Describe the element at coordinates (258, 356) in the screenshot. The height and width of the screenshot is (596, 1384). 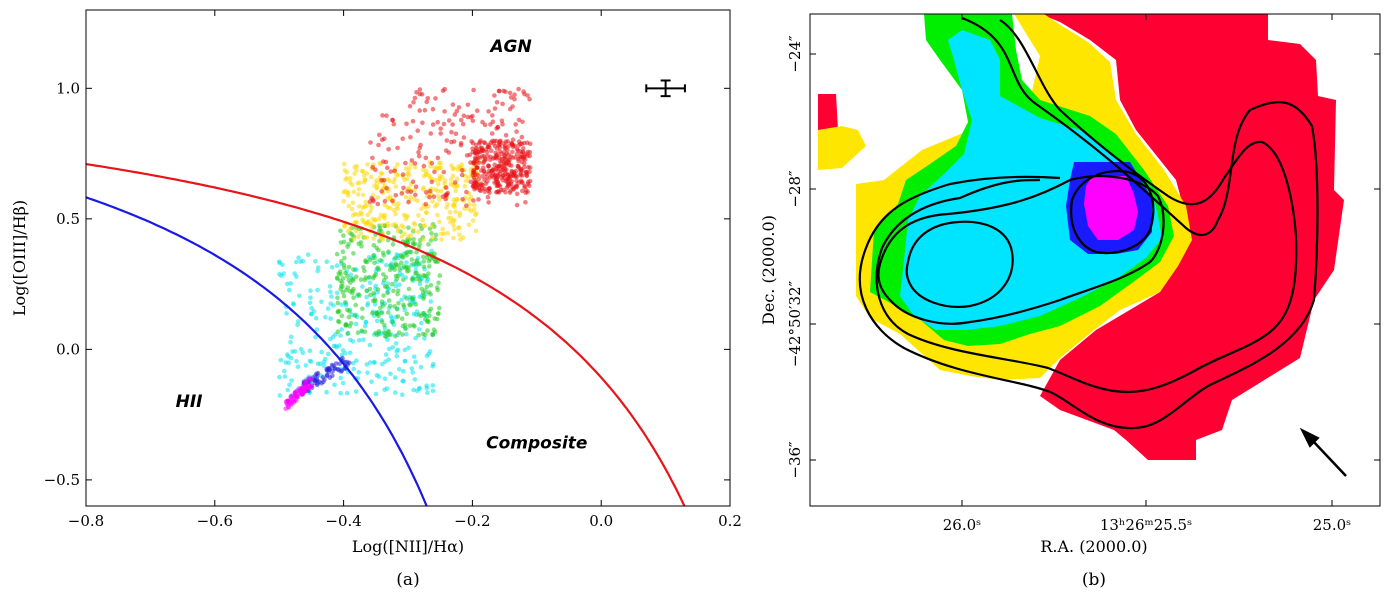
I see `kauffmann-curve` at that location.